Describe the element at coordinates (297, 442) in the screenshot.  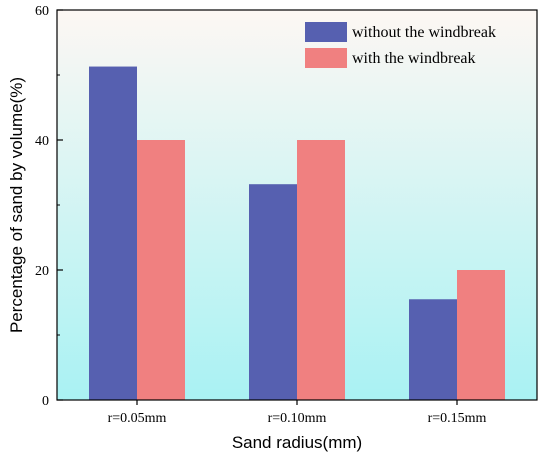
I see `x-axis-title: Sand radius(mm)` at that location.